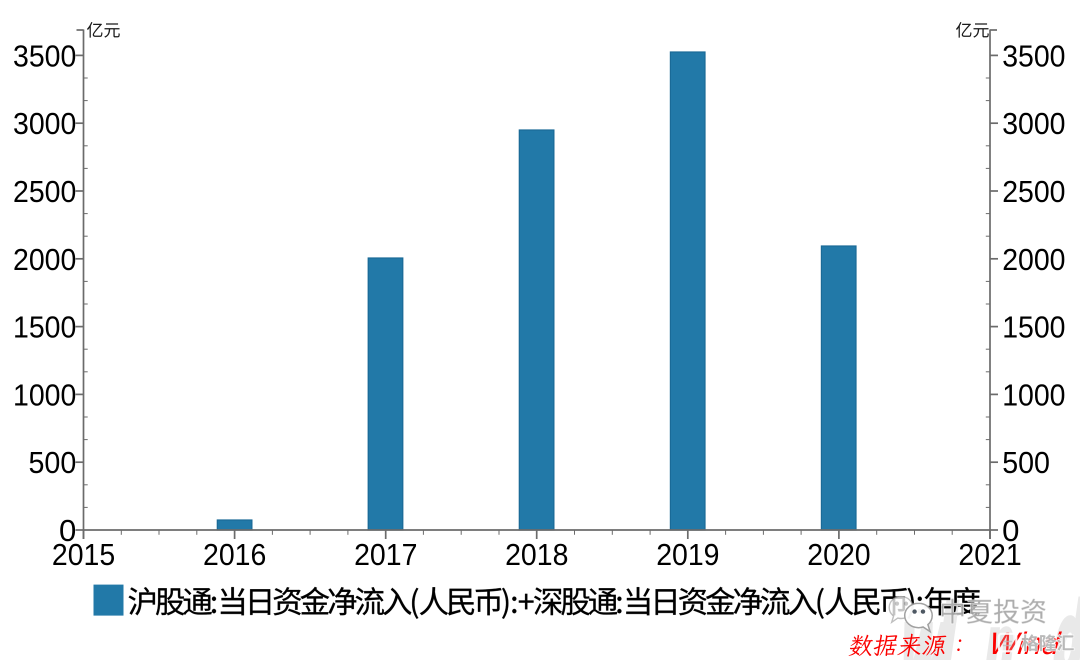 The image size is (1080, 660). What do you see at coordinates (234, 554) in the screenshot?
I see `svg-text: 2016` at bounding box center [234, 554].